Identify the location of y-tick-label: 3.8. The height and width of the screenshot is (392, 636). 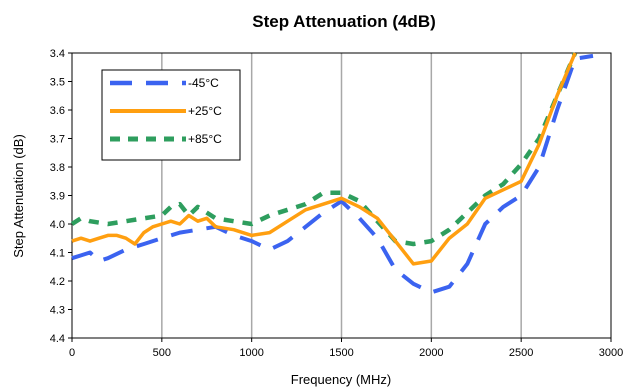
(57, 168).